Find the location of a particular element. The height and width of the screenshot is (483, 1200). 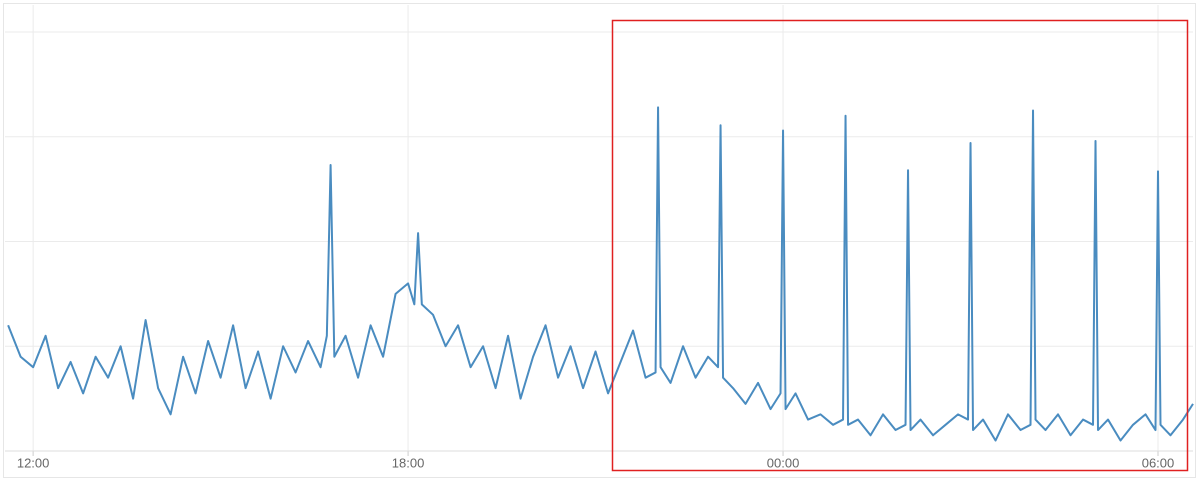

x-tick-label: 18:00 is located at coordinates (408, 462).